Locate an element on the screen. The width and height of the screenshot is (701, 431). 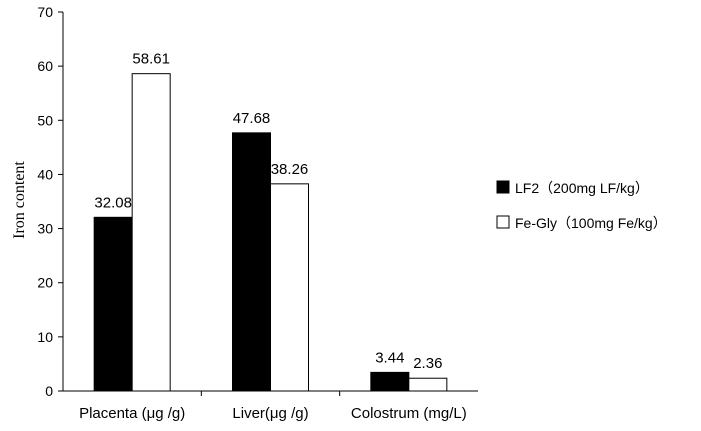
x-category-label: Liver(μg /g) is located at coordinates (270, 413).